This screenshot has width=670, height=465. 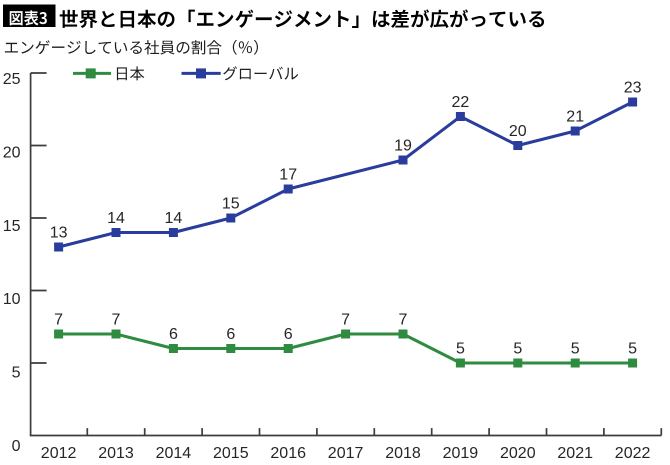 What do you see at coordinates (518, 453) in the screenshot?
I see `svg-text: 2020` at bounding box center [518, 453].